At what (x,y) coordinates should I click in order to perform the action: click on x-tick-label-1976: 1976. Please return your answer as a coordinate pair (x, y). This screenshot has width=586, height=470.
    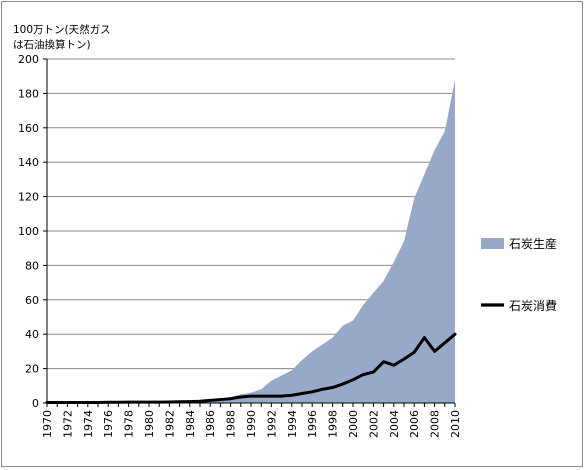
    Looking at the image, I should click on (108, 424).